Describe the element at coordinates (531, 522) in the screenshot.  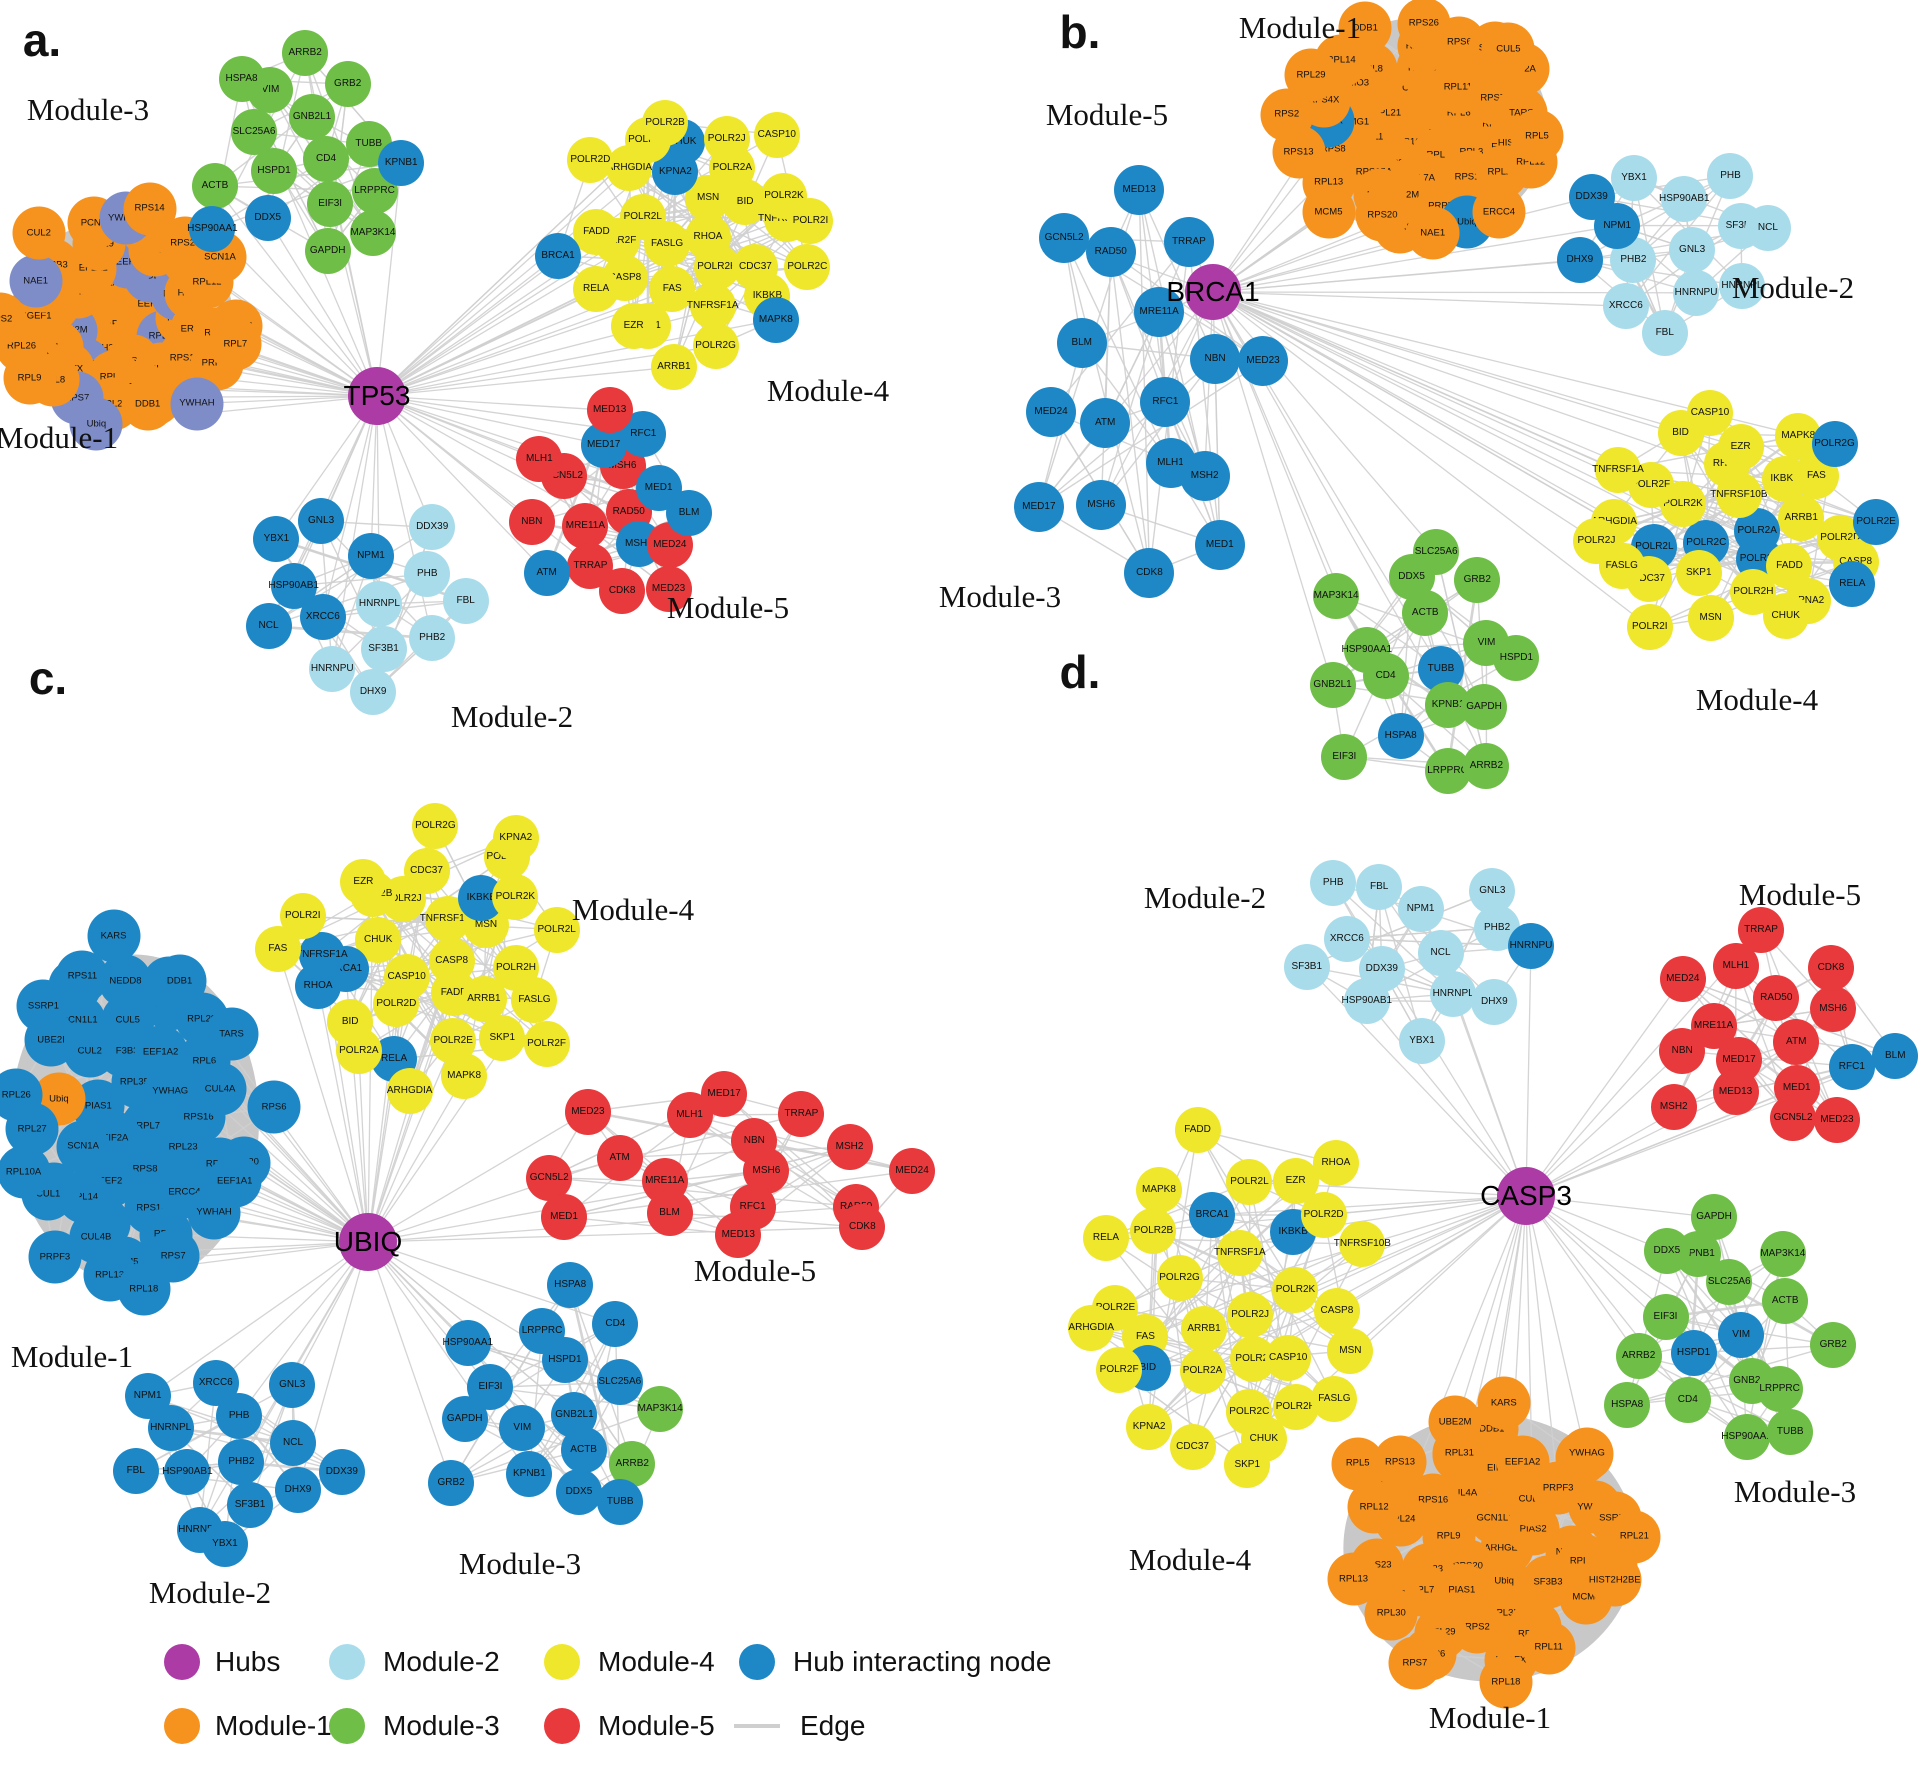
I see `node-a-nbn: NBN` at that location.